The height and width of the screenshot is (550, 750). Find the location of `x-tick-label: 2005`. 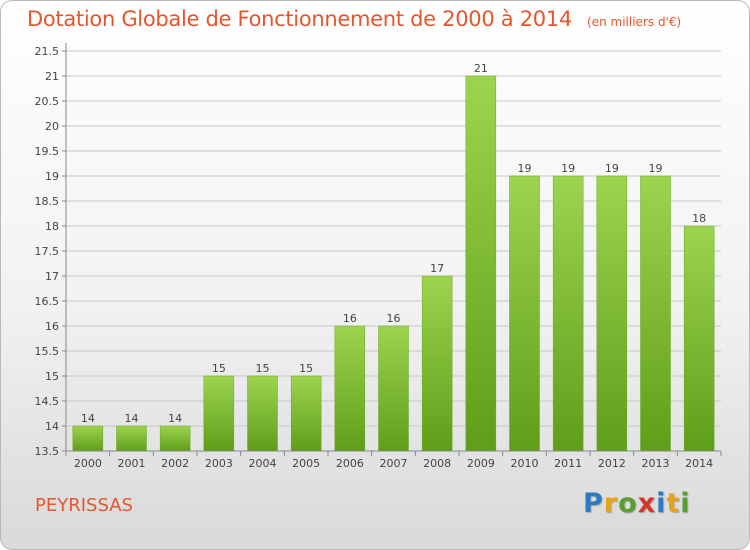

x-tick-label: 2005 is located at coordinates (306, 463).